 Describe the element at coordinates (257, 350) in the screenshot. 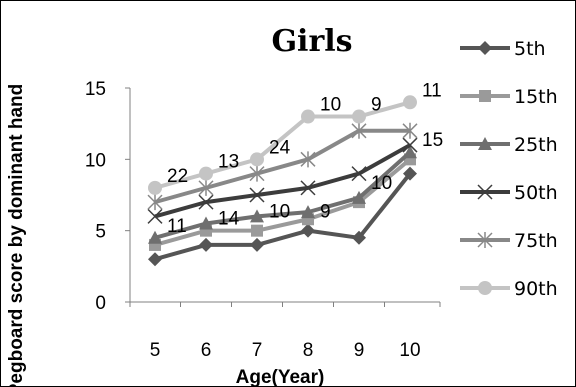

I see `x-tick-label: 7` at that location.